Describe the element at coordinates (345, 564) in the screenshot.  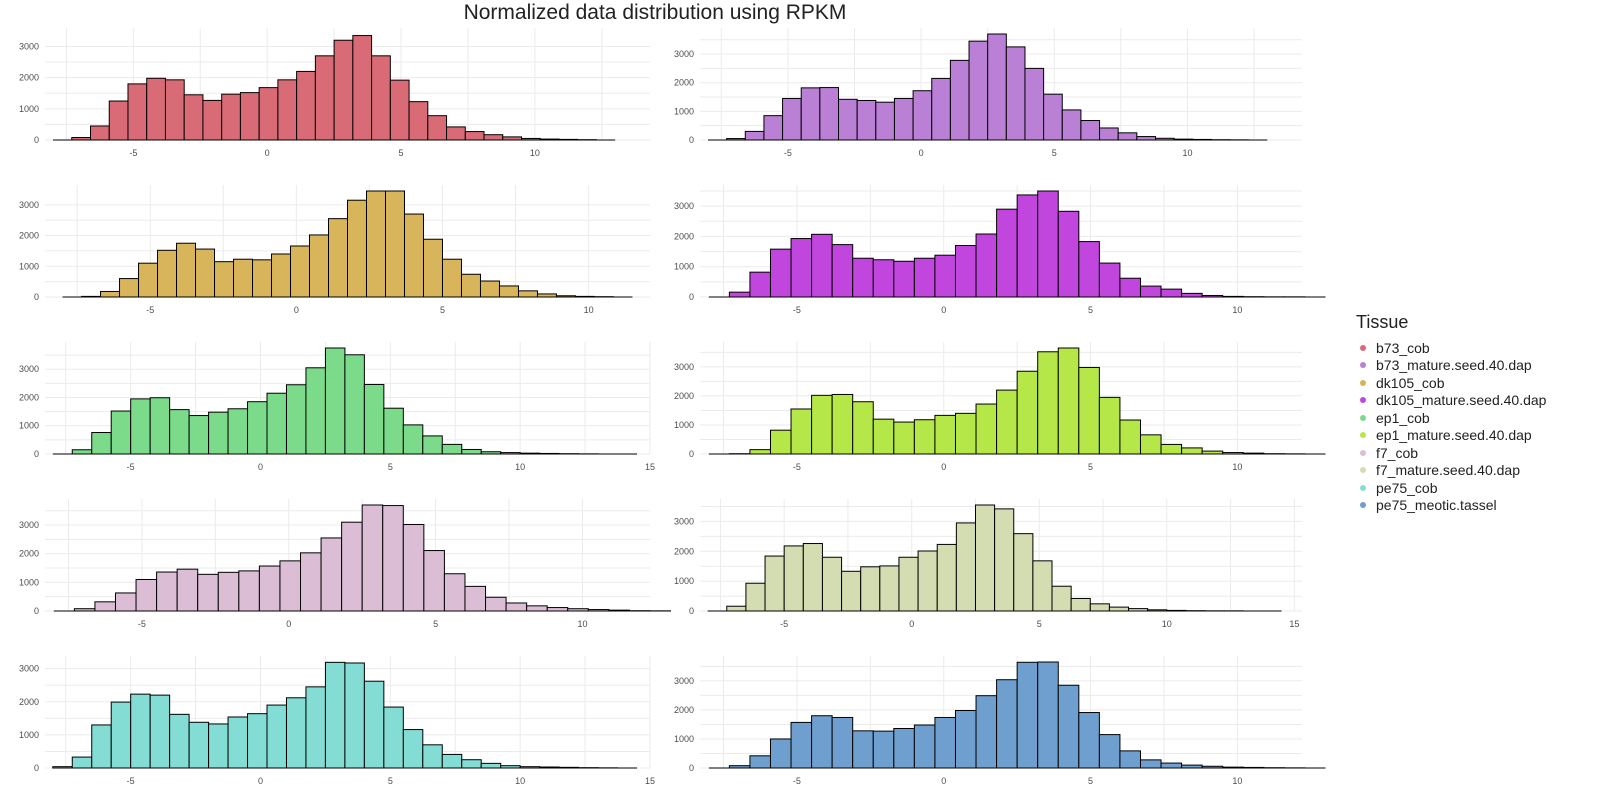
I see `panel-f7_cob: 0 1000 2000 3000 -5 0 5 10` at that location.